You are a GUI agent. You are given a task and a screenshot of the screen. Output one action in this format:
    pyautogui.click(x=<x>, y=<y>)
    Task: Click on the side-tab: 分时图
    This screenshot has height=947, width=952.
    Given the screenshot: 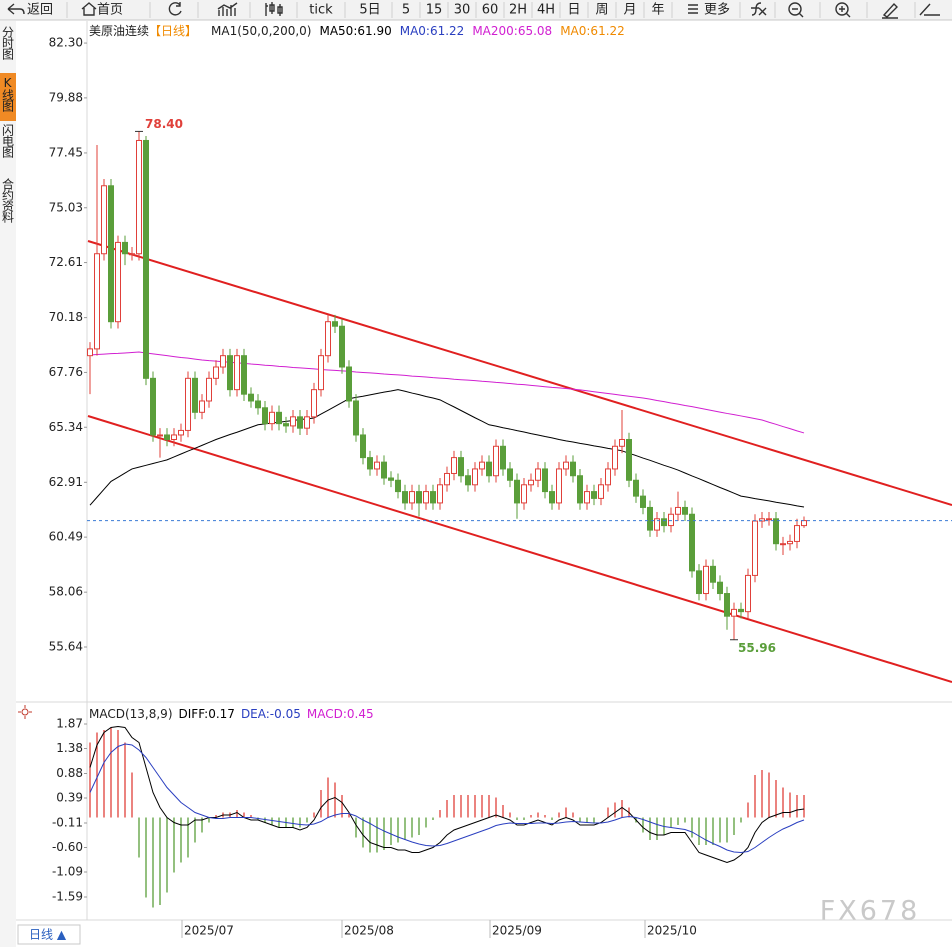 What is the action you would take?
    pyautogui.click(x=8, y=43)
    